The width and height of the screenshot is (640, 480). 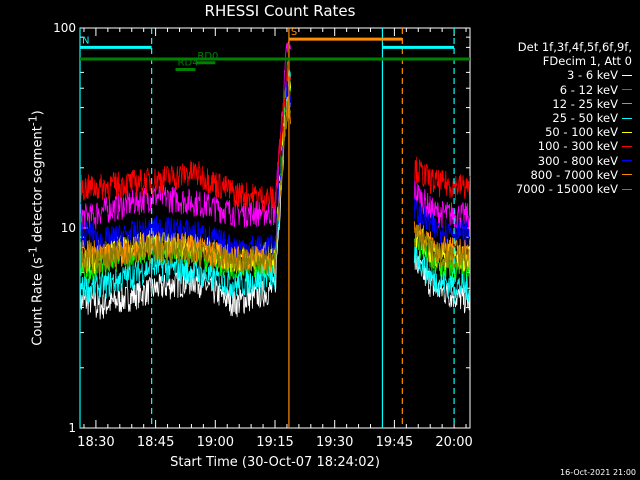 What do you see at coordinates (588, 89) in the screenshot?
I see `legend-label: 6 - 12 keV` at bounding box center [588, 89].